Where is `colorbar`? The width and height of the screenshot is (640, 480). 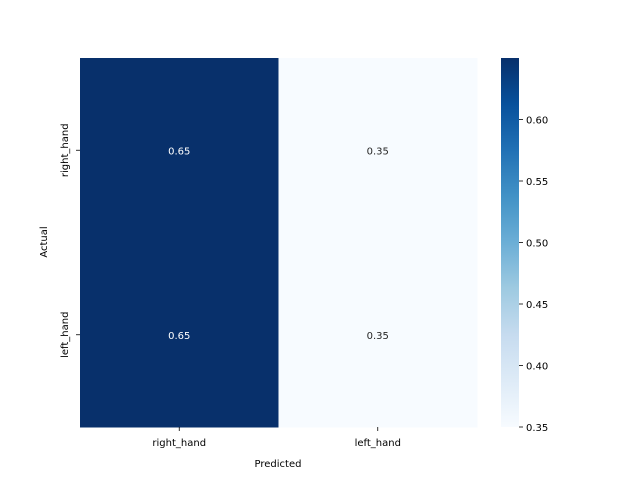
colorbar is located at coordinates (510, 242).